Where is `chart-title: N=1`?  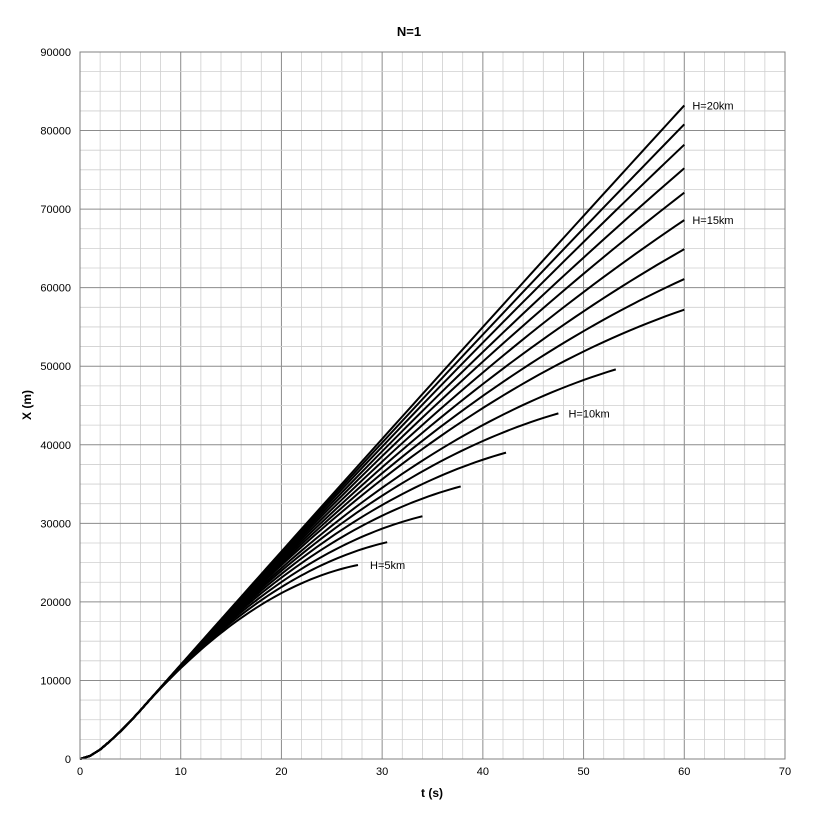
chart-title: N=1 is located at coordinates (409, 31).